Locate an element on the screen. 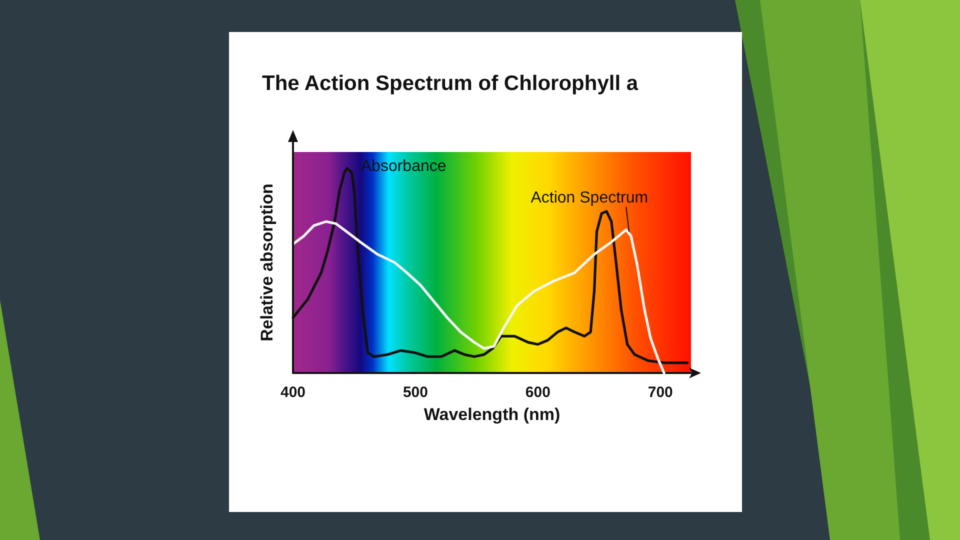 Image resolution: width=960 pixels, height=540 pixels. x-tick-label: 500 is located at coordinates (415, 392).